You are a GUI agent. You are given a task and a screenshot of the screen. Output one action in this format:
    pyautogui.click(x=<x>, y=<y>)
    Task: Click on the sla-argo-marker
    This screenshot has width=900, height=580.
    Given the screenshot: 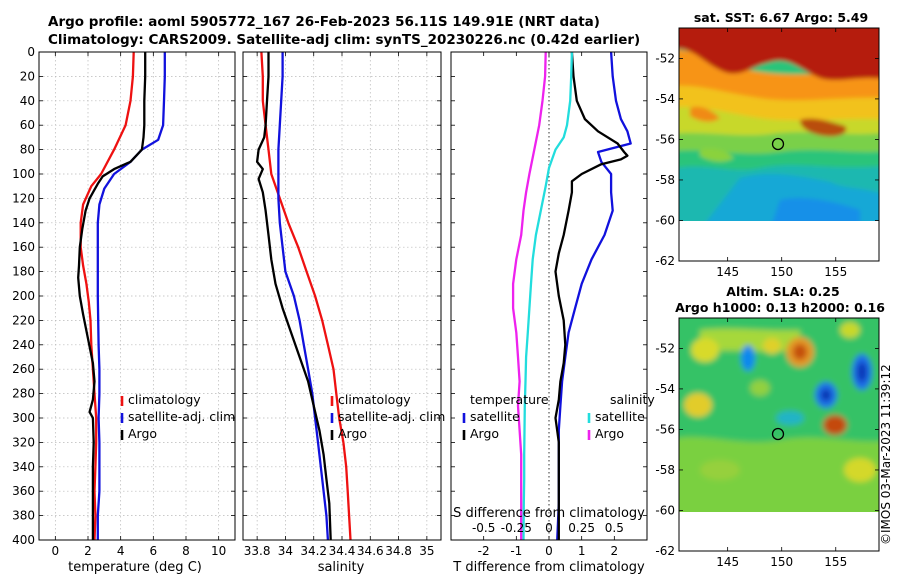 What is the action you would take?
    pyautogui.click(x=778, y=434)
    